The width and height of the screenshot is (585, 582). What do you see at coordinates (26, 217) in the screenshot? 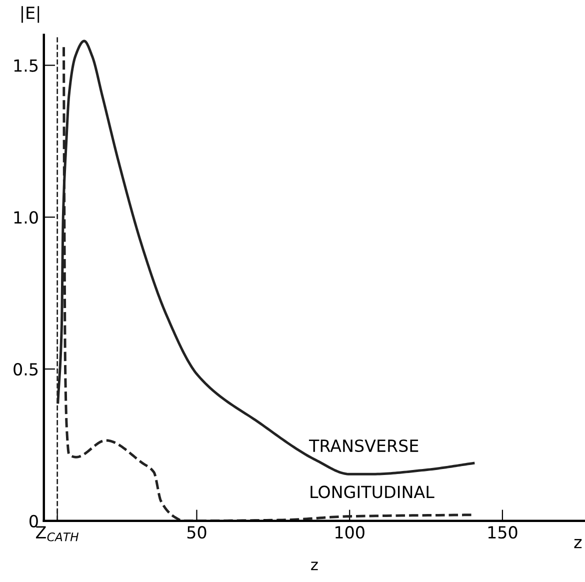
I see `y-tick-label: 1.0` at bounding box center [26, 217].